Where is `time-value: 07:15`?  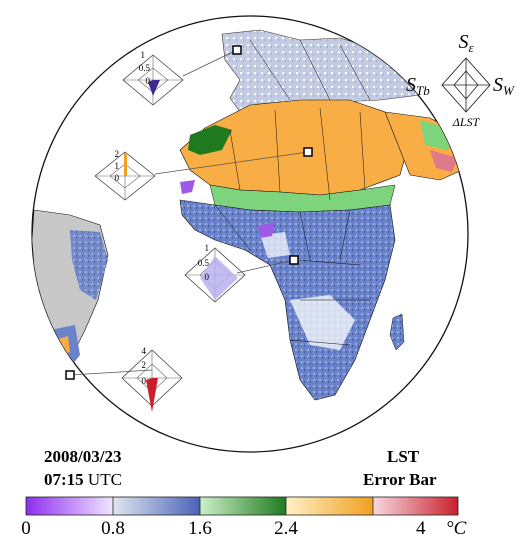 time-value: 07:15 is located at coordinates (64, 479).